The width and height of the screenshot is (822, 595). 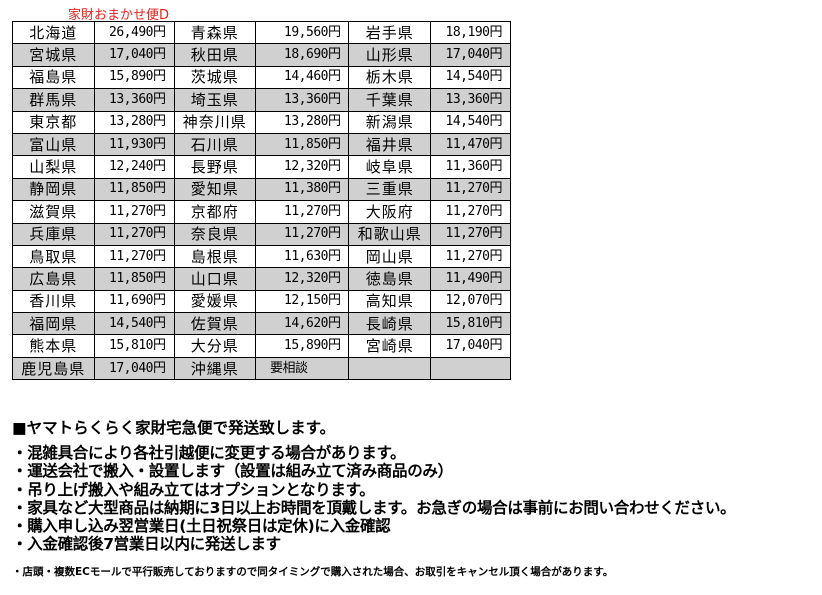 I want to click on prefecture-cell: 山口県, so click(x=215, y=279).